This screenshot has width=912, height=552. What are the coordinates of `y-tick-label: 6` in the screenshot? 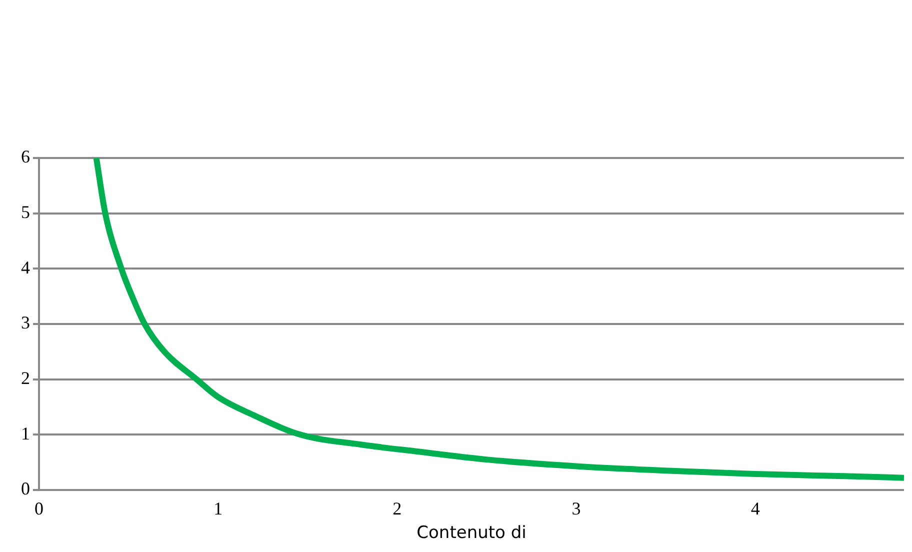 It's located at (25, 156).